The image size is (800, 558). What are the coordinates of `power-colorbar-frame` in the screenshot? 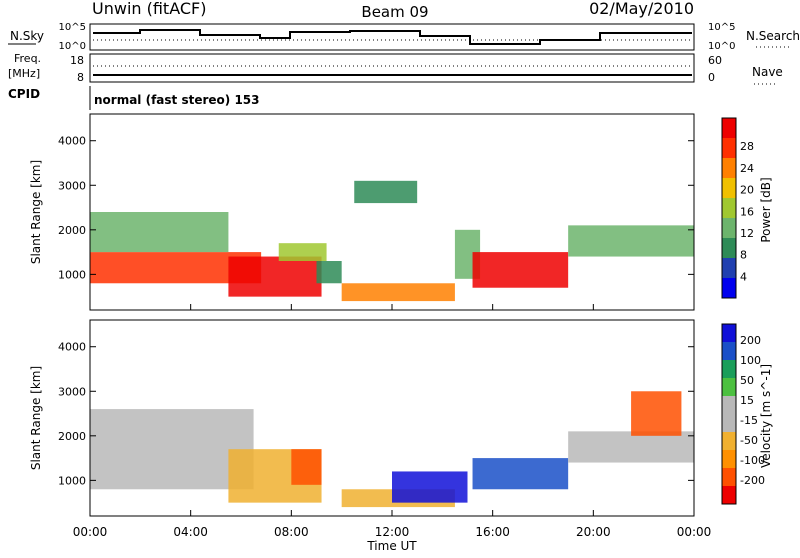 It's located at (729, 208).